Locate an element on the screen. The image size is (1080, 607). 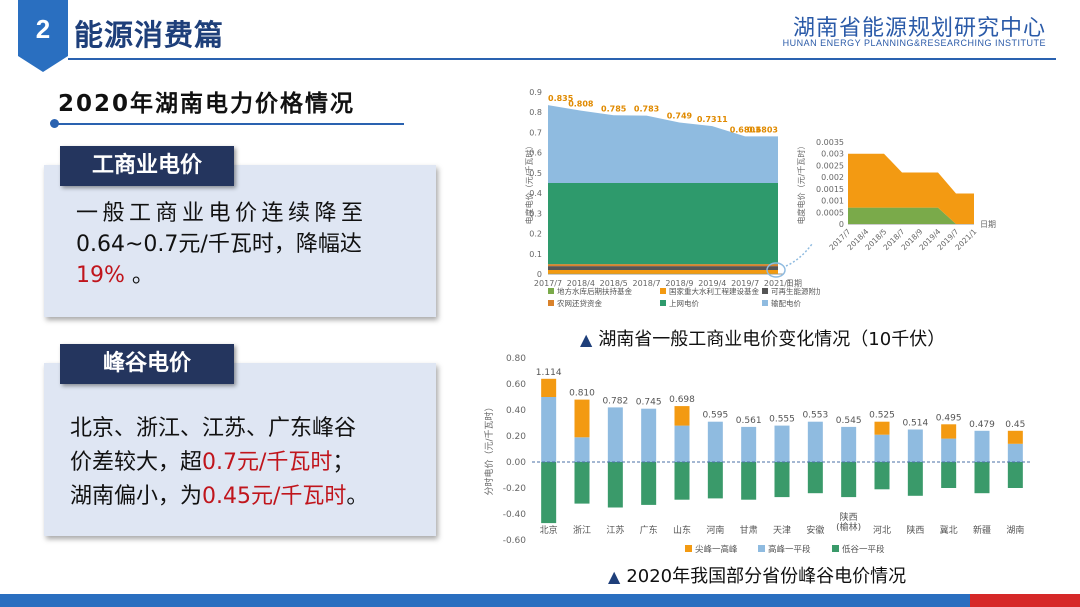
footer-accent is located at coordinates (1025, 600).